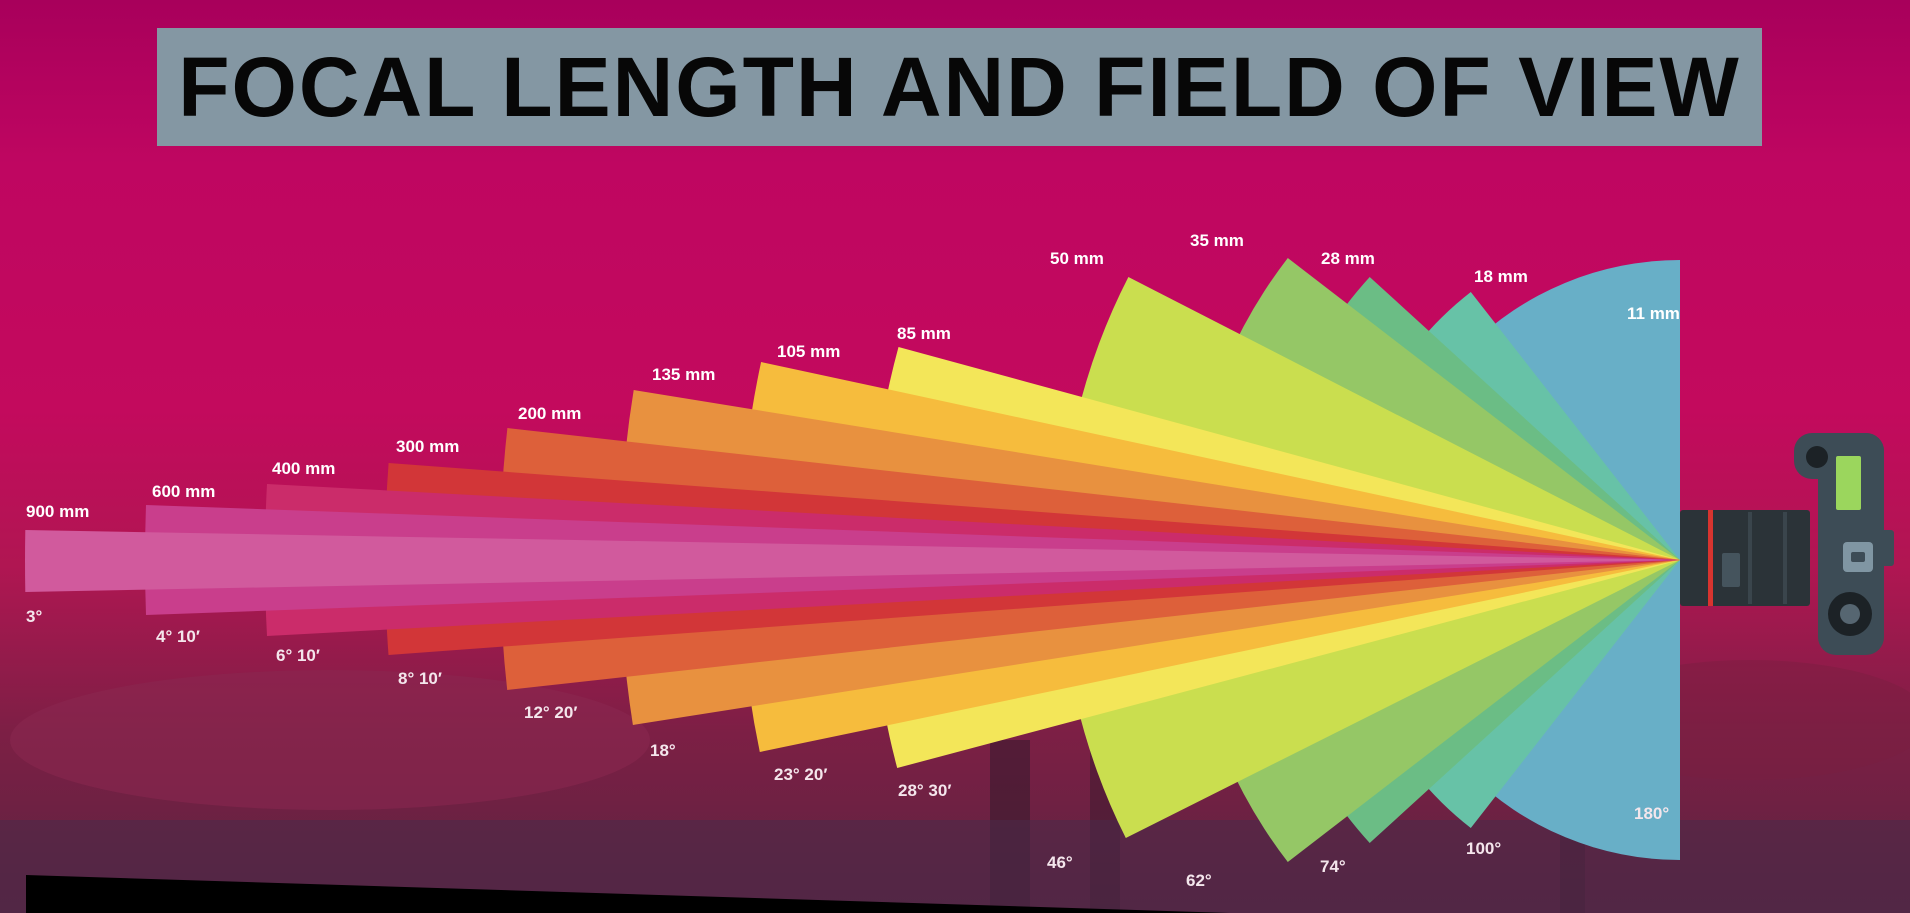 This screenshot has height=913, width=1910. Describe the element at coordinates (800, 774) in the screenshot. I see `view-angle-label: 23° 20′` at that location.